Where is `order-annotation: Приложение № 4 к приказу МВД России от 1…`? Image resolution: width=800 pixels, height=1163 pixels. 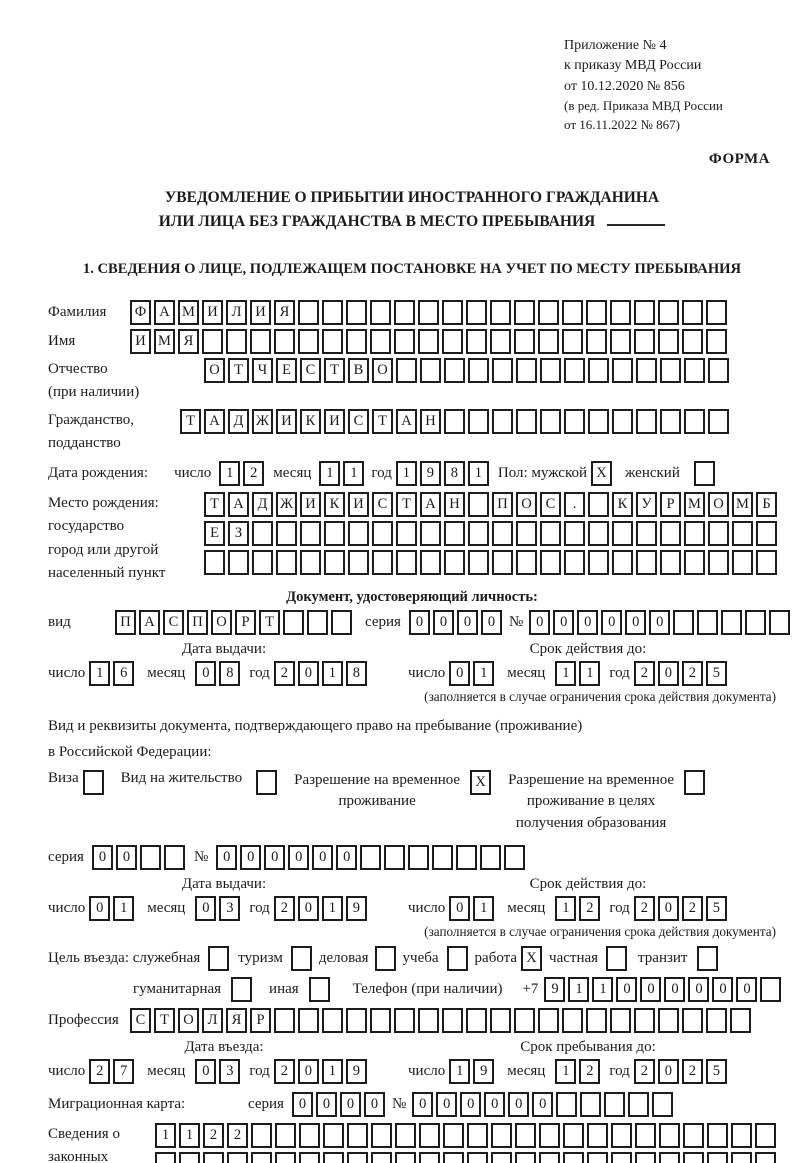 order-annotation: Приложение № 4 к приказу МВД России от 1… is located at coordinates (670, 85).